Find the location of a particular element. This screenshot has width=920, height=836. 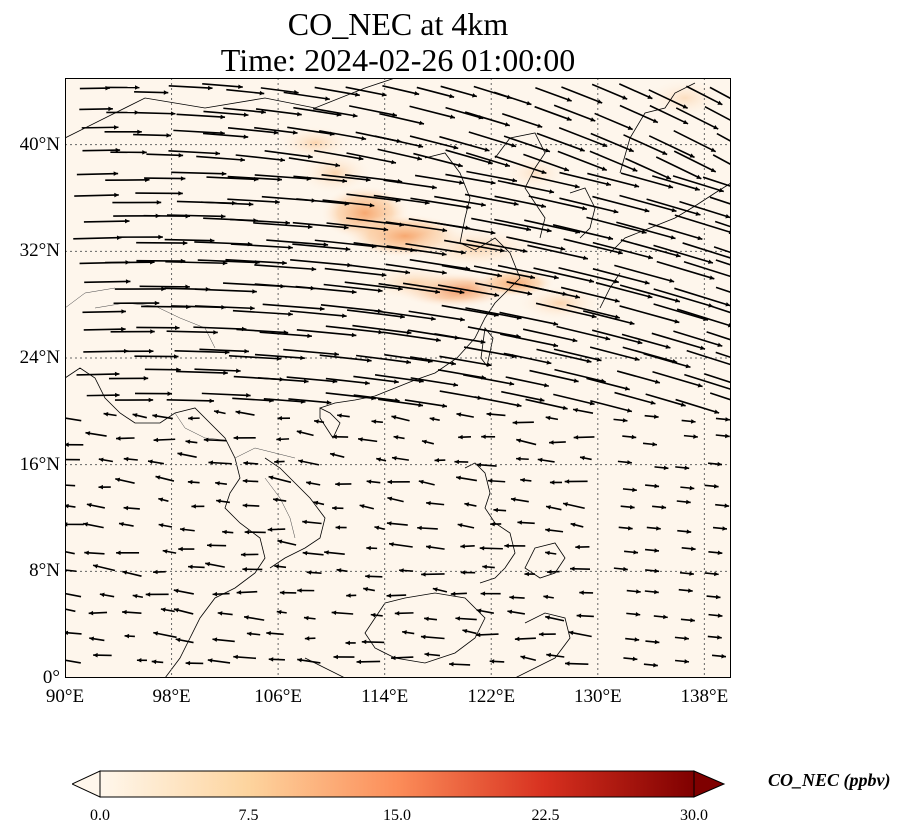

colorbar-label: CO_NEC (ppbv) is located at coordinates (829, 780).